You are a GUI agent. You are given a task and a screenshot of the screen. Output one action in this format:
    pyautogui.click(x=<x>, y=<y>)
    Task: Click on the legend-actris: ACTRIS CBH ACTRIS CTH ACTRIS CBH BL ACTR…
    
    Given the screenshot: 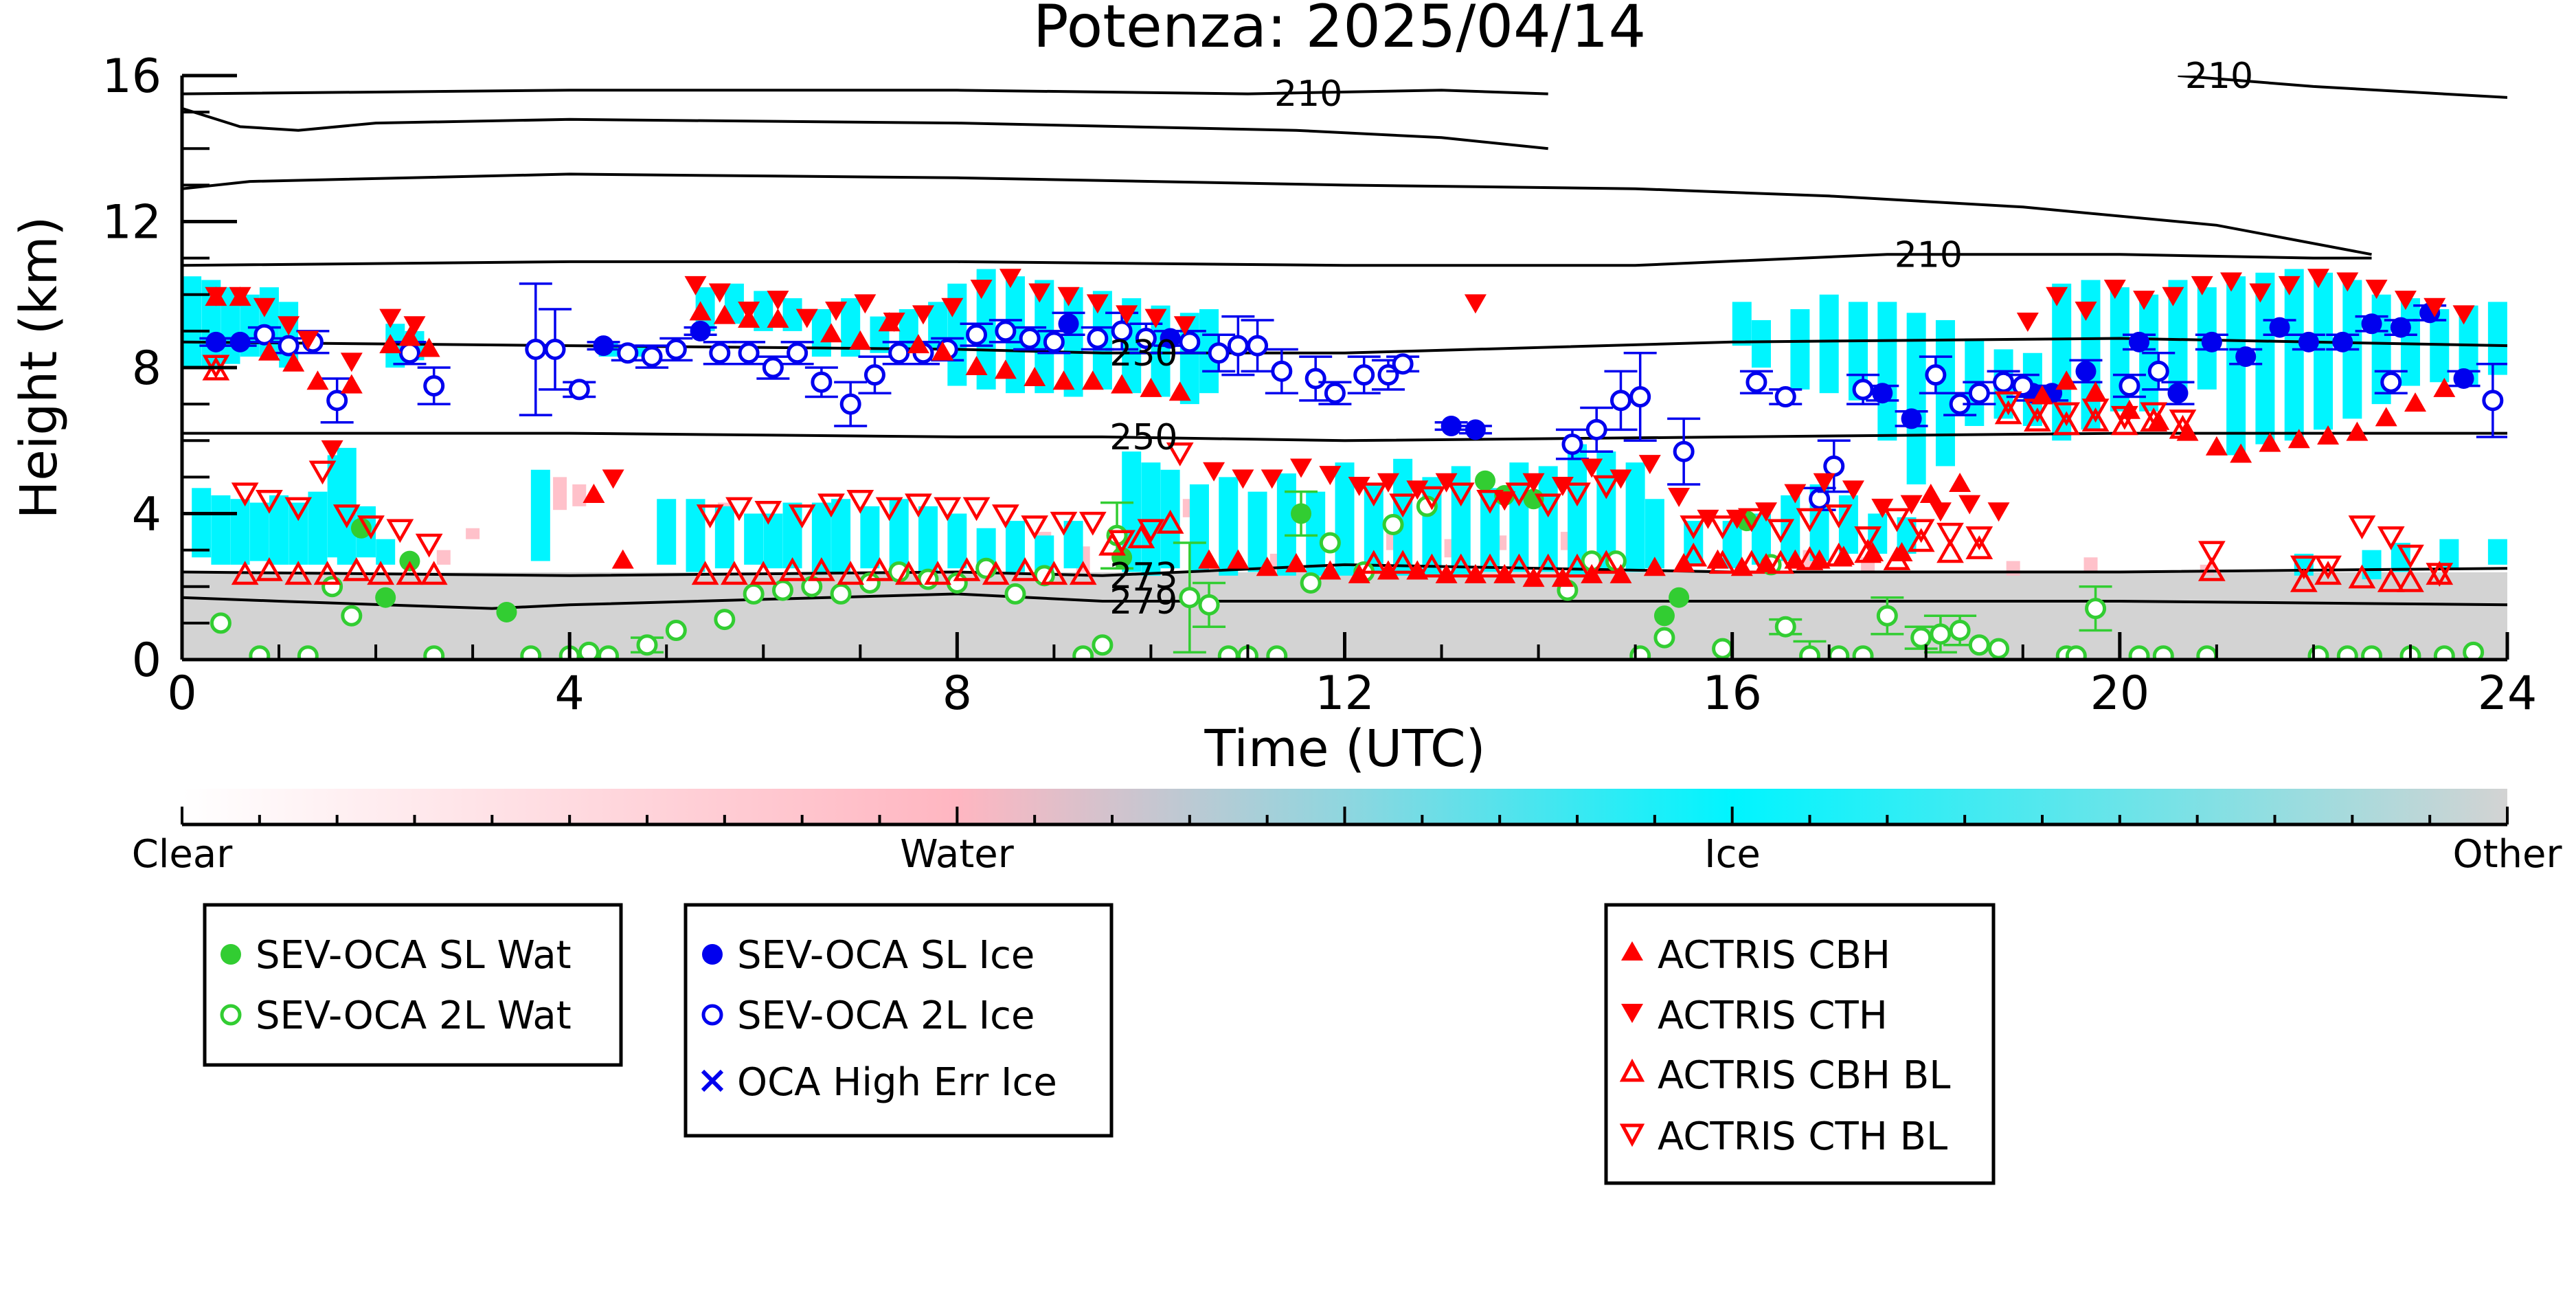 What is the action you would take?
    pyautogui.click(x=1800, y=1044)
    